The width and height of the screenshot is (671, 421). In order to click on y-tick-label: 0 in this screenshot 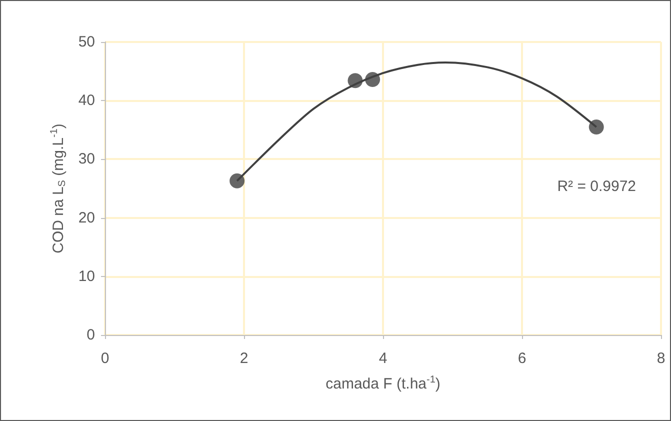, I will do `click(90, 335)`.